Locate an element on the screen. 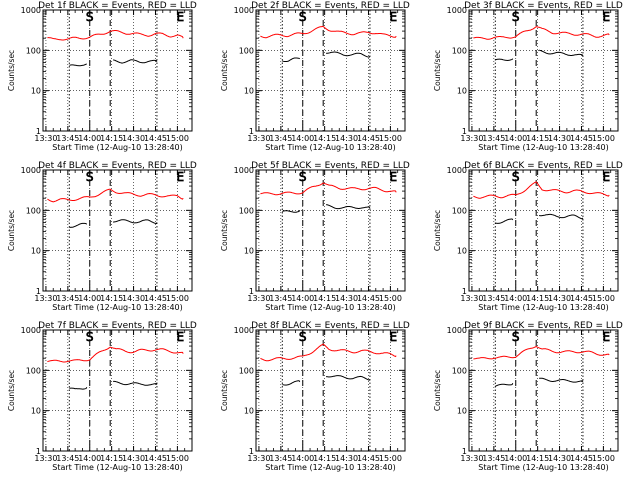 This screenshot has width=640, height=480. panel-title: Det 9f BLACK = Events, RED = LLD is located at coordinates (543, 326).